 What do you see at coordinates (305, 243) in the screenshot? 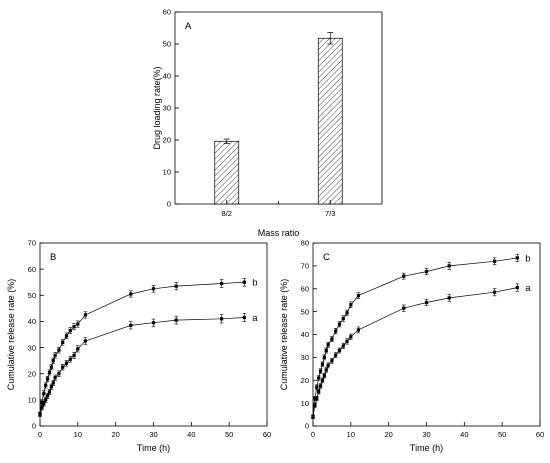
I see `y-tick-label: 80` at bounding box center [305, 243].